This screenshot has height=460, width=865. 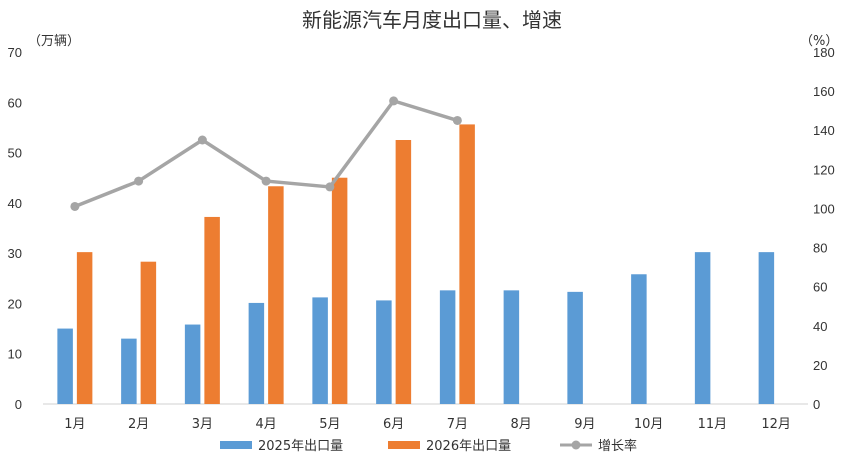 I want to click on left-axis-ticks: 0 10 20 30 40 50 60 70, so click(x=15, y=228).